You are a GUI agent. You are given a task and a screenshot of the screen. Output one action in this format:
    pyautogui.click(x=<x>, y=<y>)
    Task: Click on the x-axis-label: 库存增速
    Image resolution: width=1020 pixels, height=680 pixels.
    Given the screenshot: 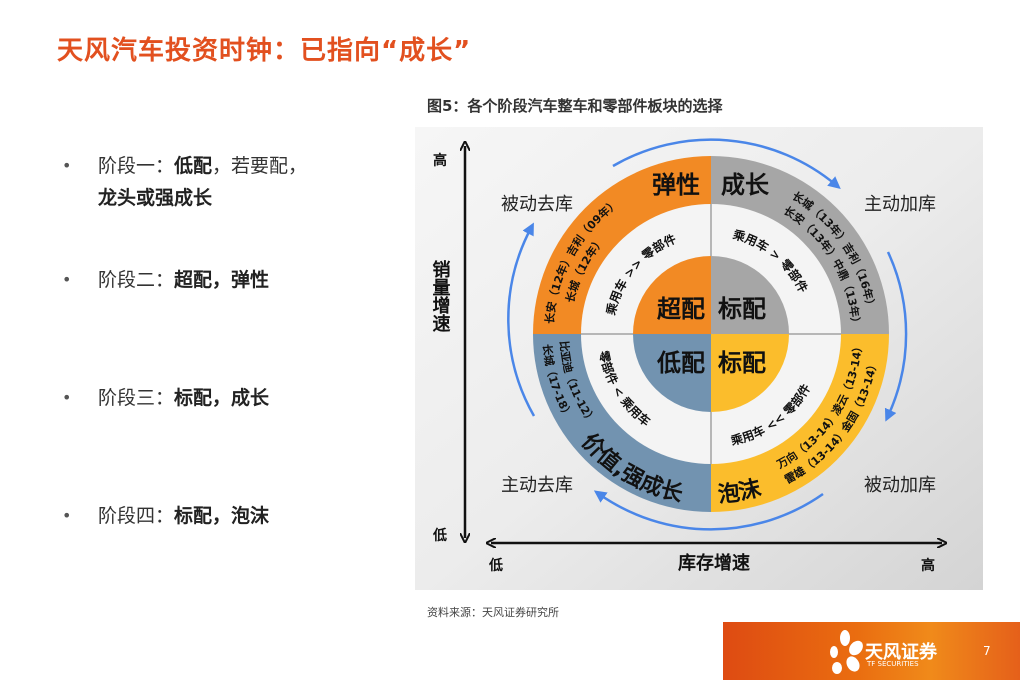 What is the action you would take?
    pyautogui.click(x=714, y=563)
    